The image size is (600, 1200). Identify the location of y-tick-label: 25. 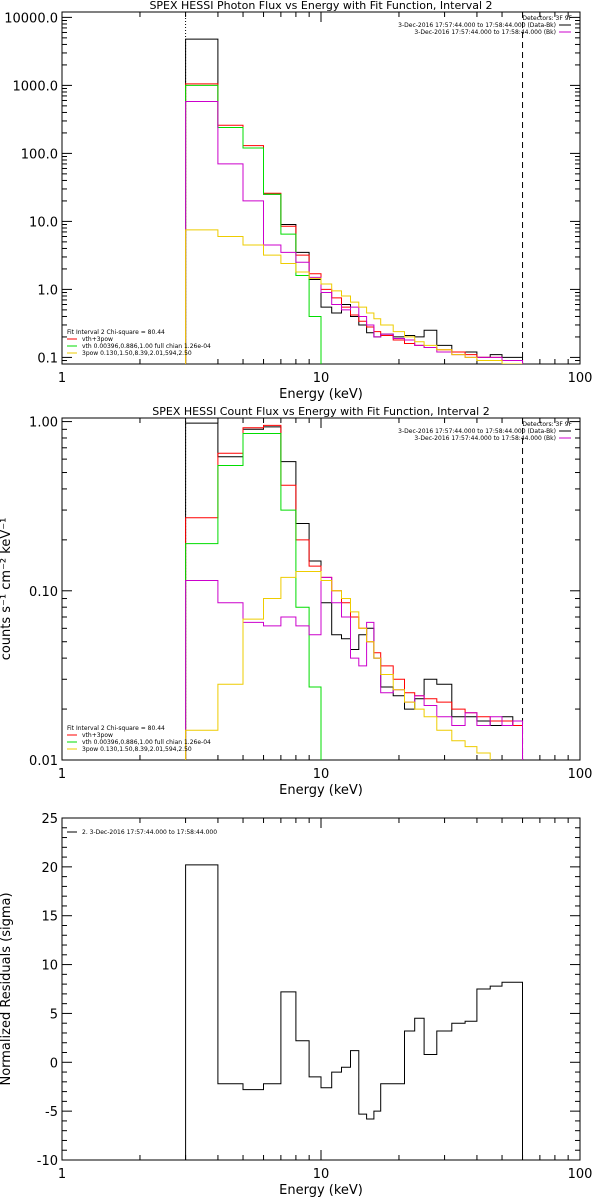
(49, 819).